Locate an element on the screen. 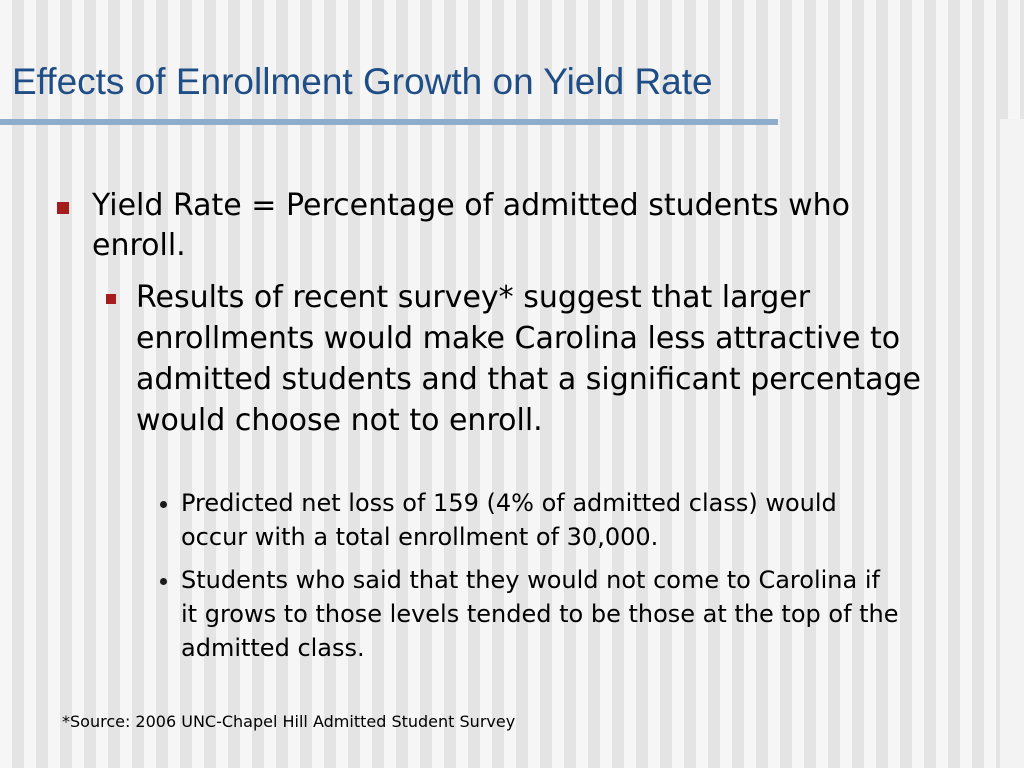 The height and width of the screenshot is (768, 1024). title-underline is located at coordinates (389, 122).